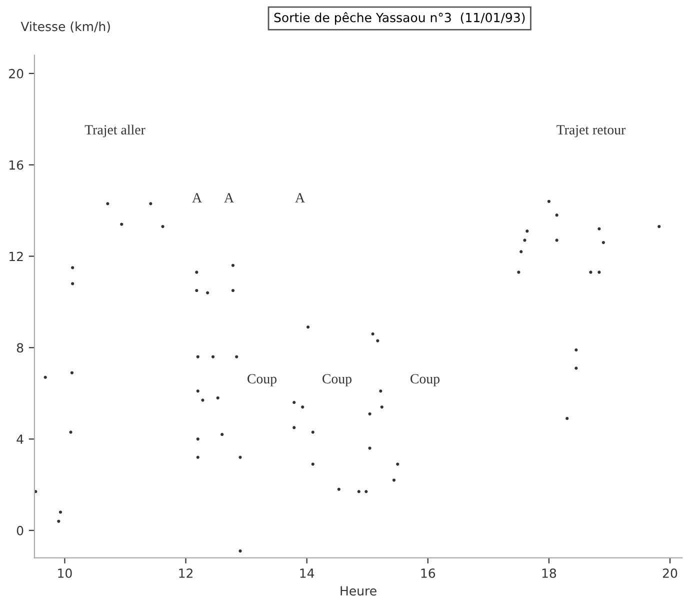 The image size is (689, 613). What do you see at coordinates (65, 27) in the screenshot?
I see `y-axis-title: Vitesse (km/h)` at bounding box center [65, 27].